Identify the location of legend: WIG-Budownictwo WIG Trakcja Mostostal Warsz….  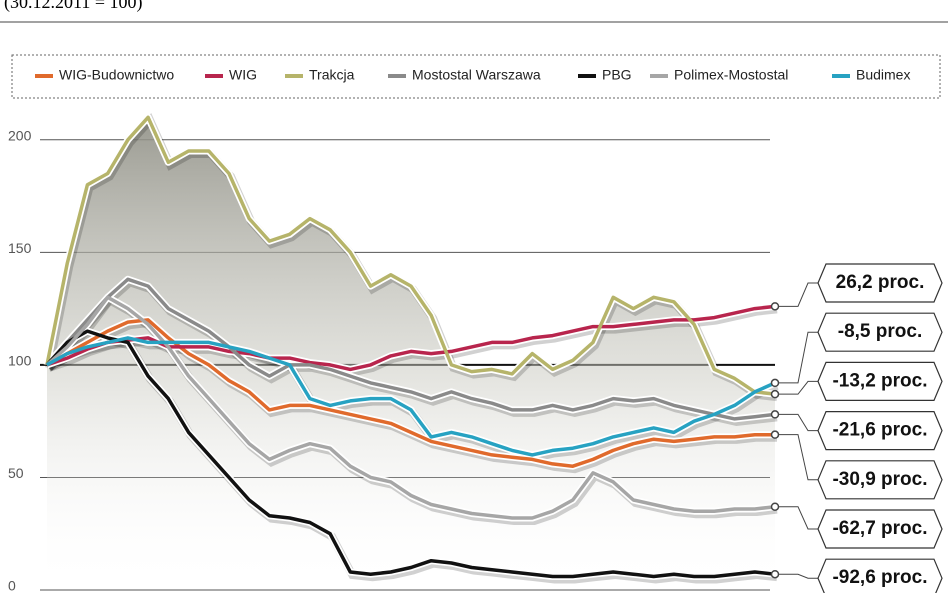
(472, 75).